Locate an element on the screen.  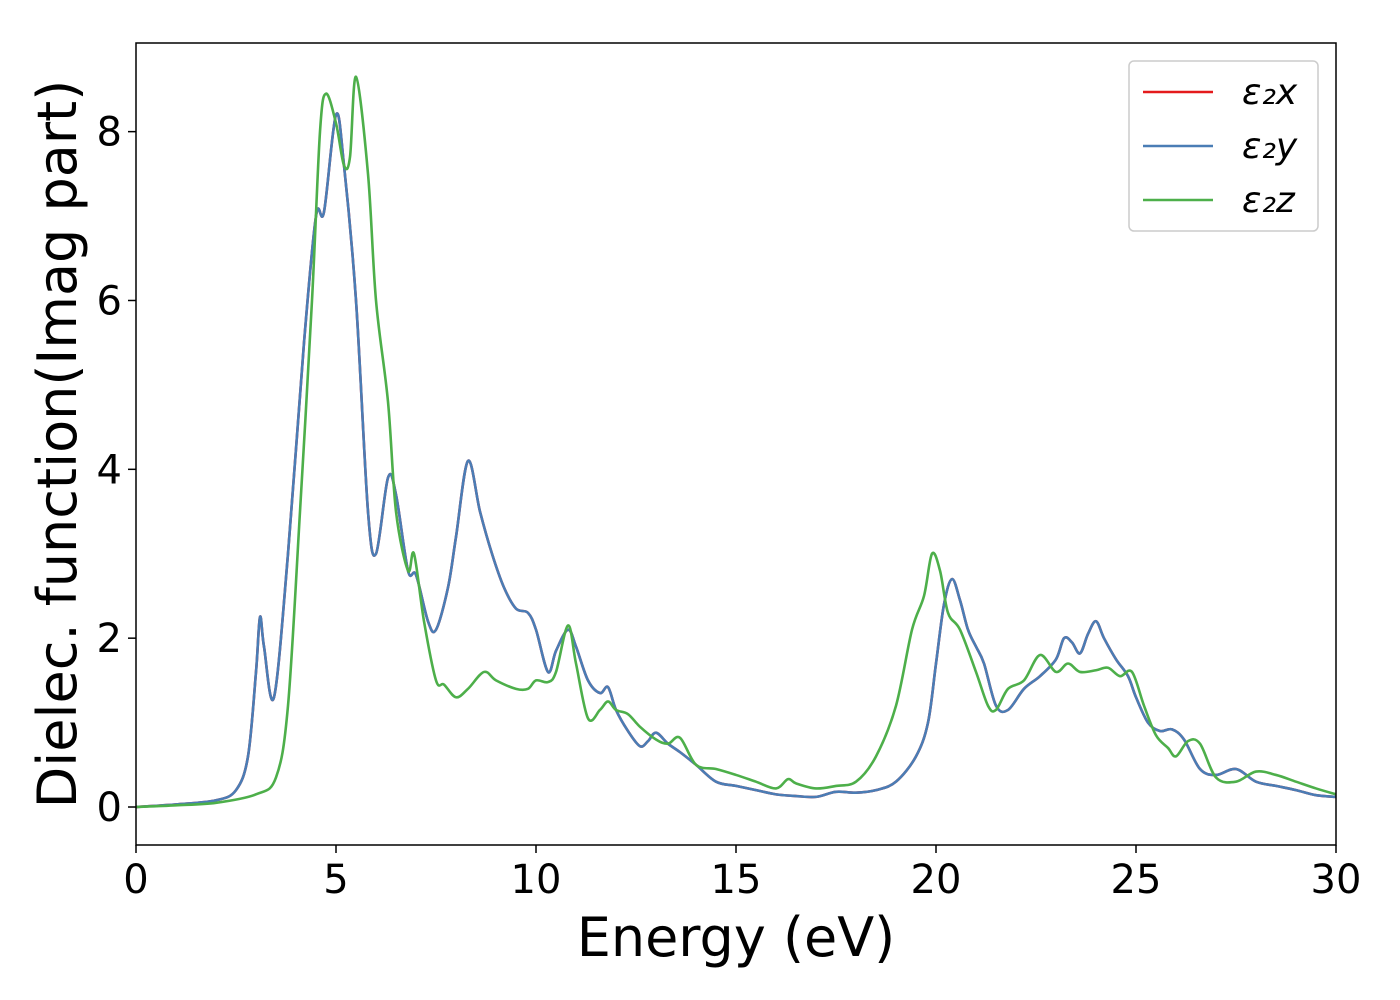
legend-label-3: ε₂z is located at coordinates (1269, 200).